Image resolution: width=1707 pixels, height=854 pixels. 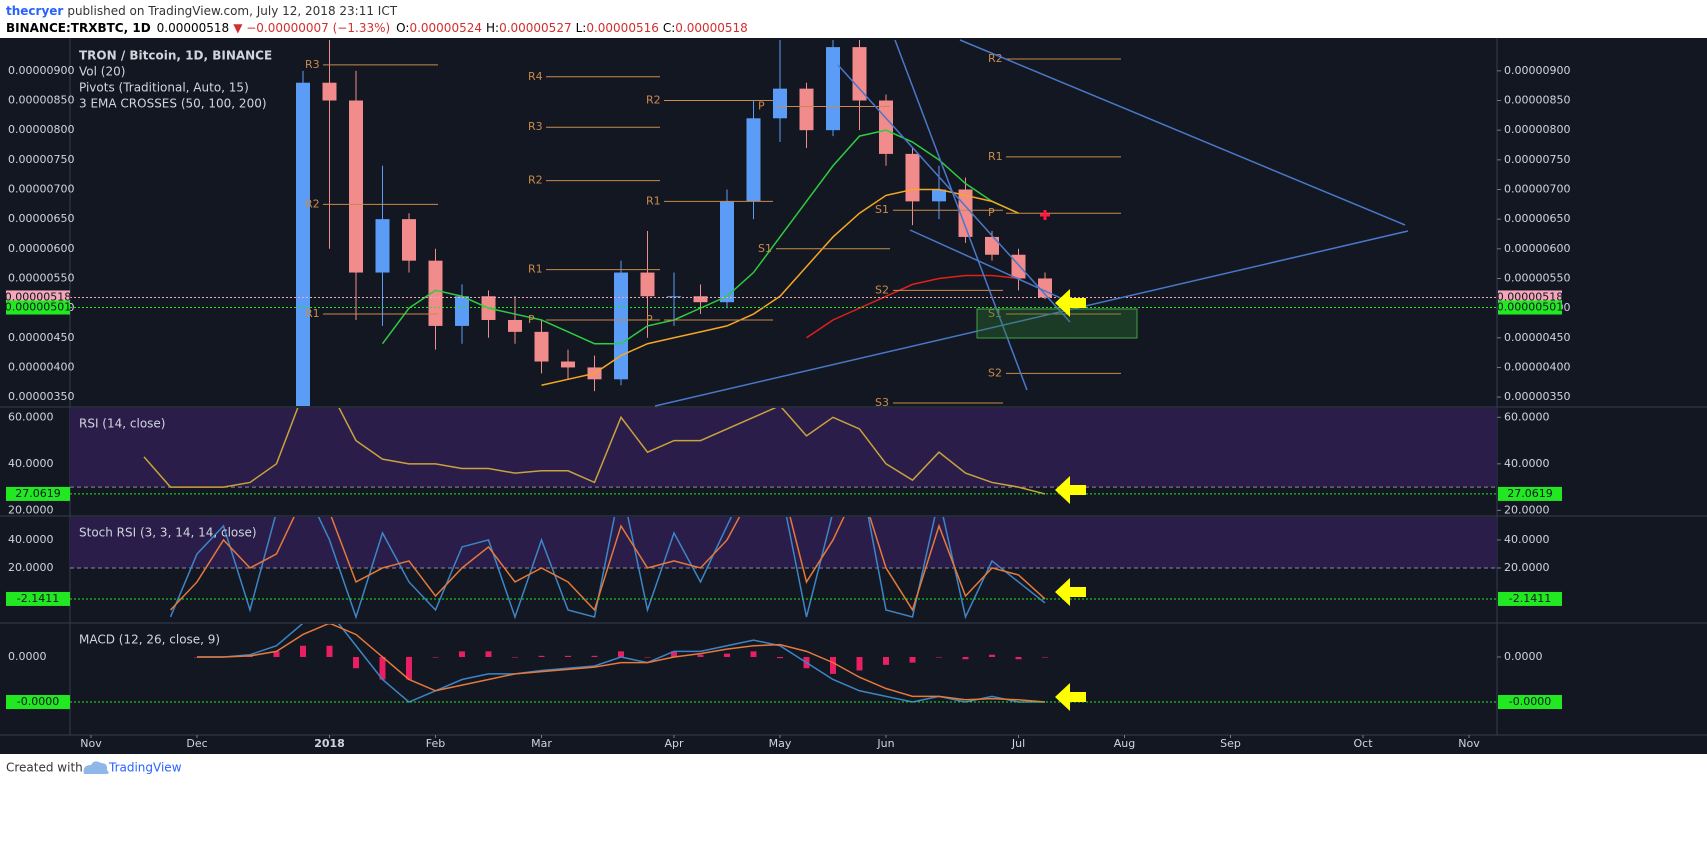 I want to click on y-tick-label: 0.00000700, so click(x=41, y=188).